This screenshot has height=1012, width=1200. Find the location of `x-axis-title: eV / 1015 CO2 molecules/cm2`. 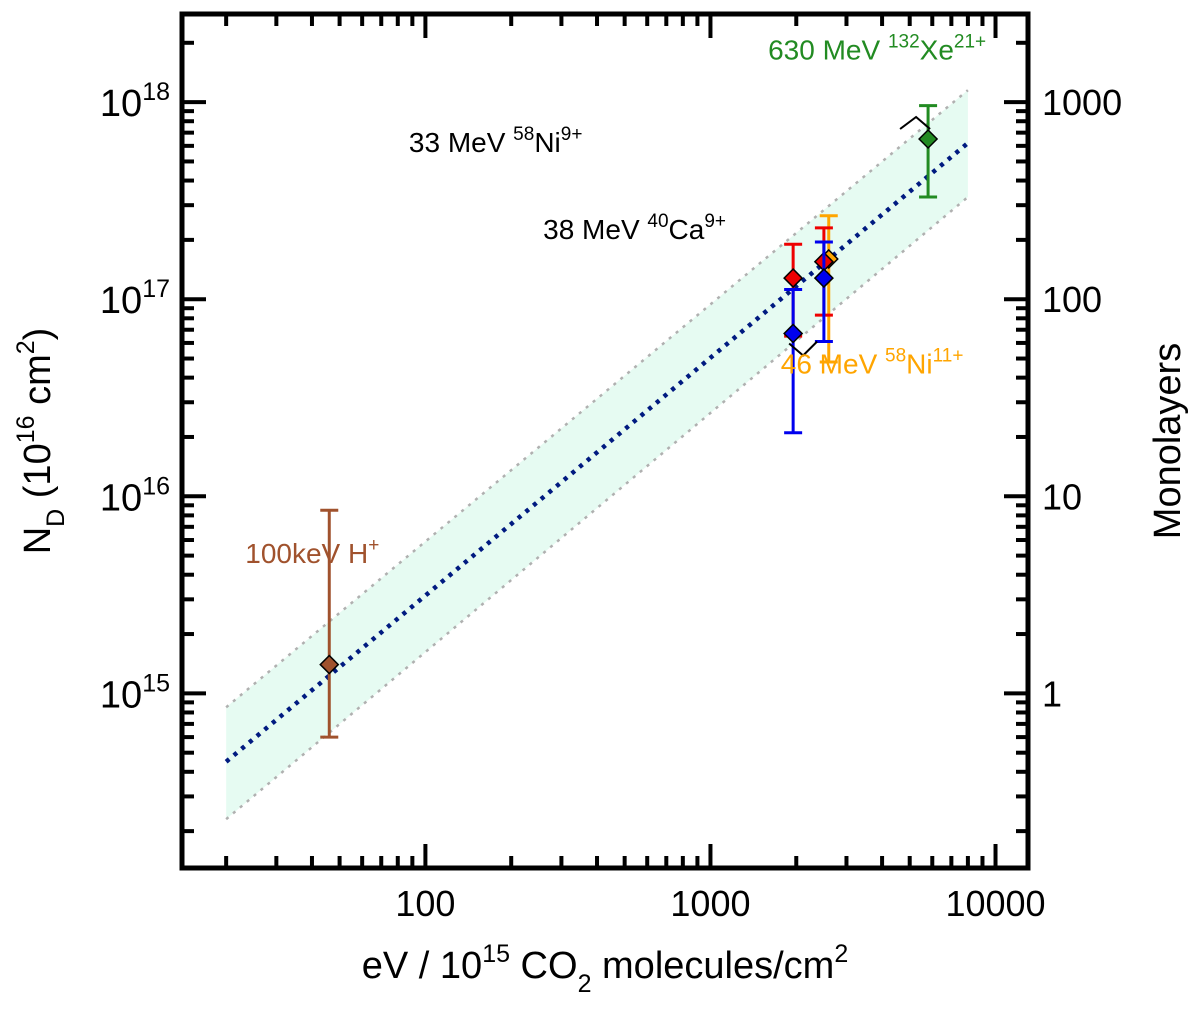

x-axis-title: eV / 1015 CO2 molecules/cm2 is located at coordinates (605, 969).